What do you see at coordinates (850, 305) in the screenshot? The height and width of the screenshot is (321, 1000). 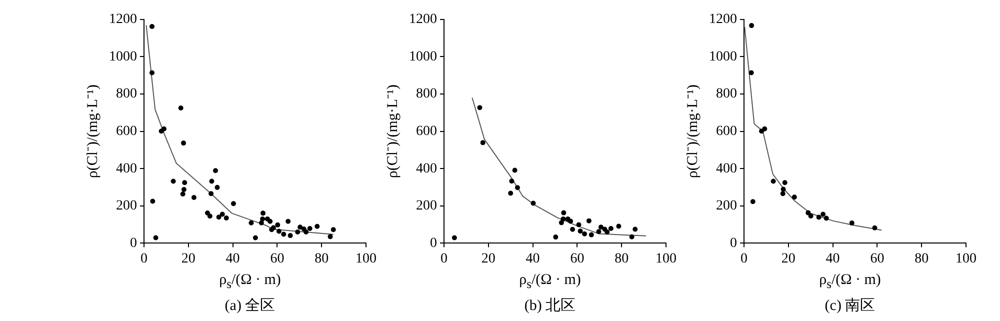 I see `text: (c) 南区` at bounding box center [850, 305].